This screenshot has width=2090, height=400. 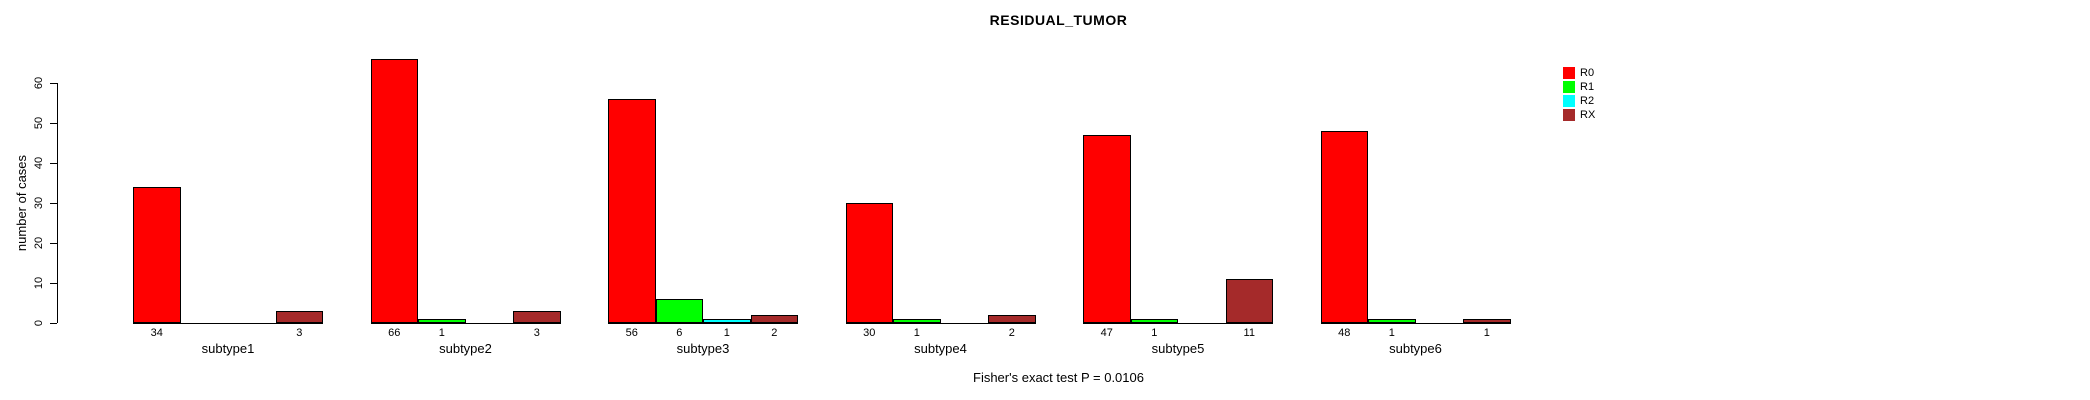 I want to click on bar-rx-subtype6, so click(x=1487, y=321).